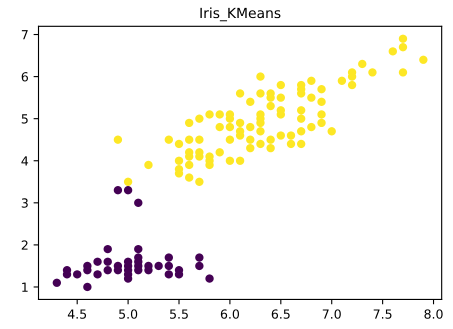 This screenshot has width=453, height=329. Describe the element at coordinates (281, 314) in the screenshot. I see `x-tick-label: 6.5` at that location.